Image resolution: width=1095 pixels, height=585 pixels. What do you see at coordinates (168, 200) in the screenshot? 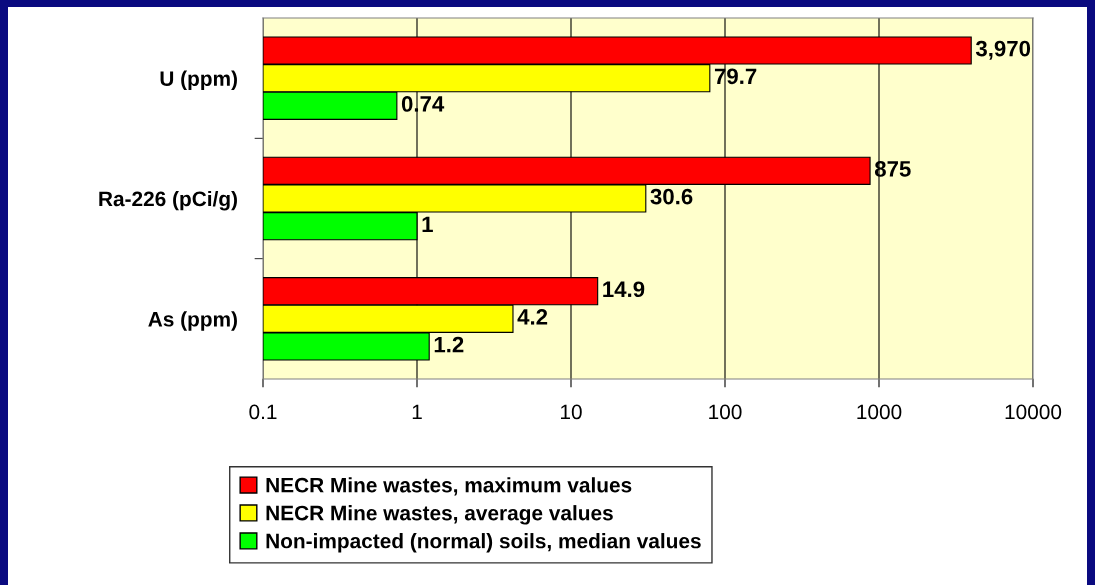
I see `y-tick-label: Ra-226 (pCi/g)` at bounding box center [168, 200].